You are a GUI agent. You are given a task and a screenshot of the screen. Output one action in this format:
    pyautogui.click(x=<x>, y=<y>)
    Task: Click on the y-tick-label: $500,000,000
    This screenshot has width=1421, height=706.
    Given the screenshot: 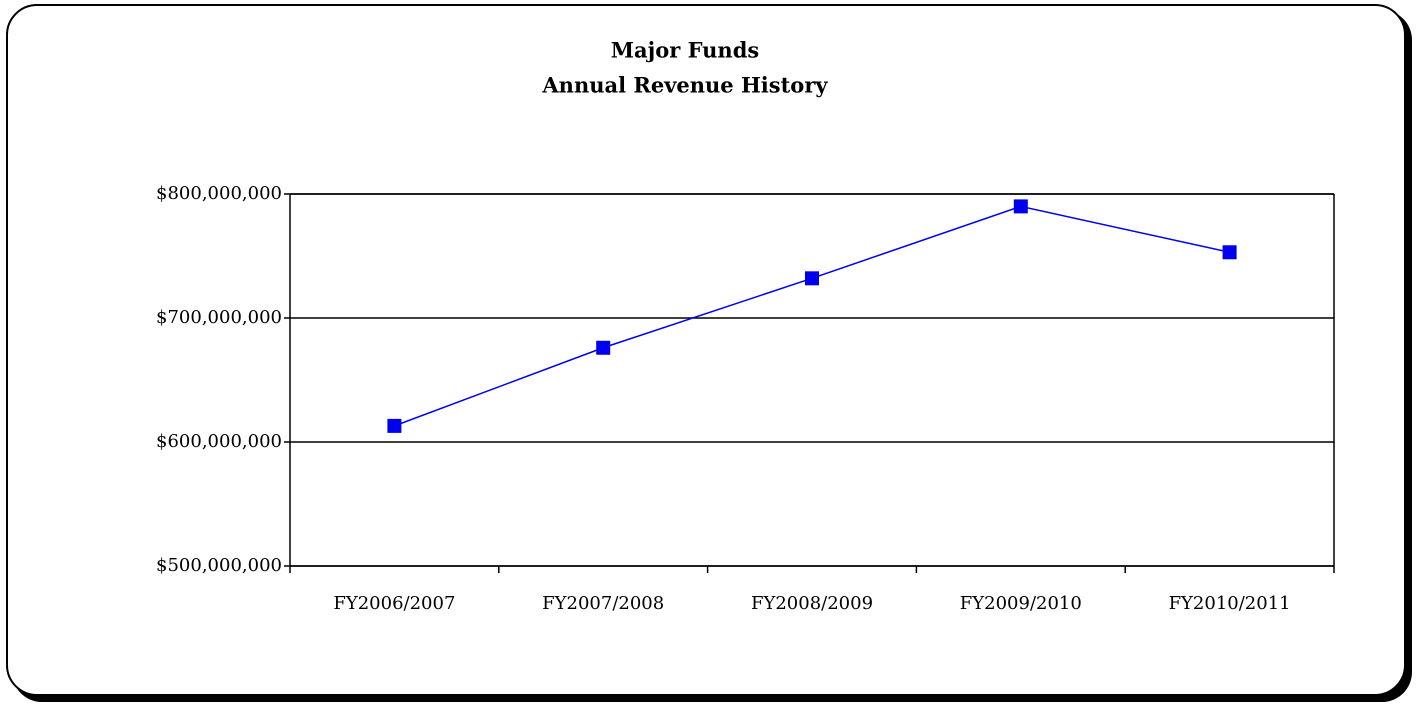 What is the action you would take?
    pyautogui.click(x=219, y=565)
    